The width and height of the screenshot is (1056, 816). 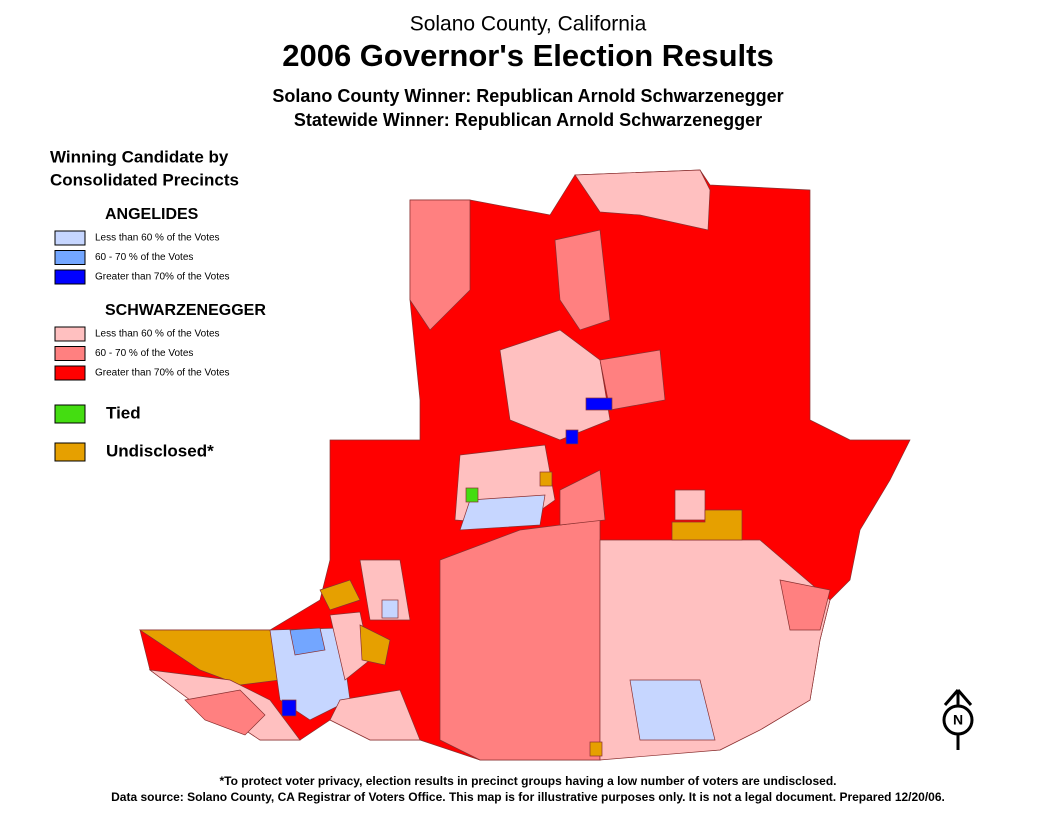 I want to click on north-arrow: N, so click(x=958, y=719).